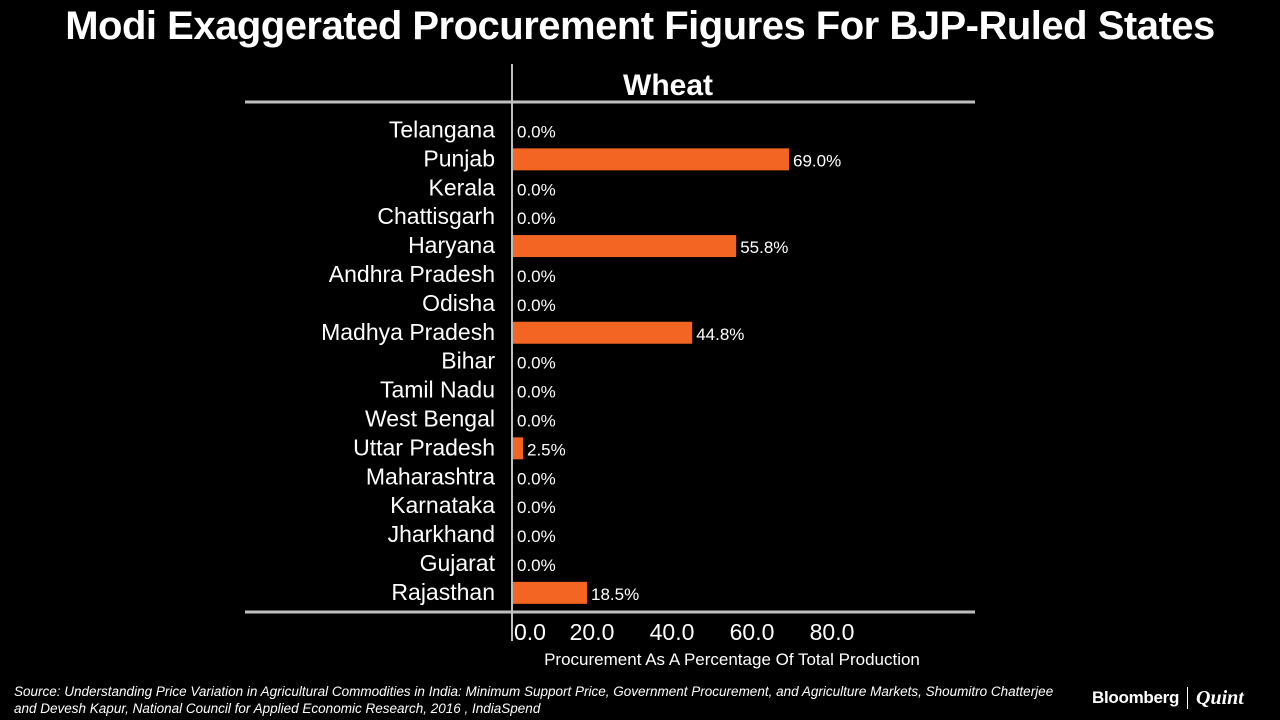 This screenshot has width=1280, height=720. Describe the element at coordinates (1188, 698) in the screenshot. I see `logo-divider` at that location.